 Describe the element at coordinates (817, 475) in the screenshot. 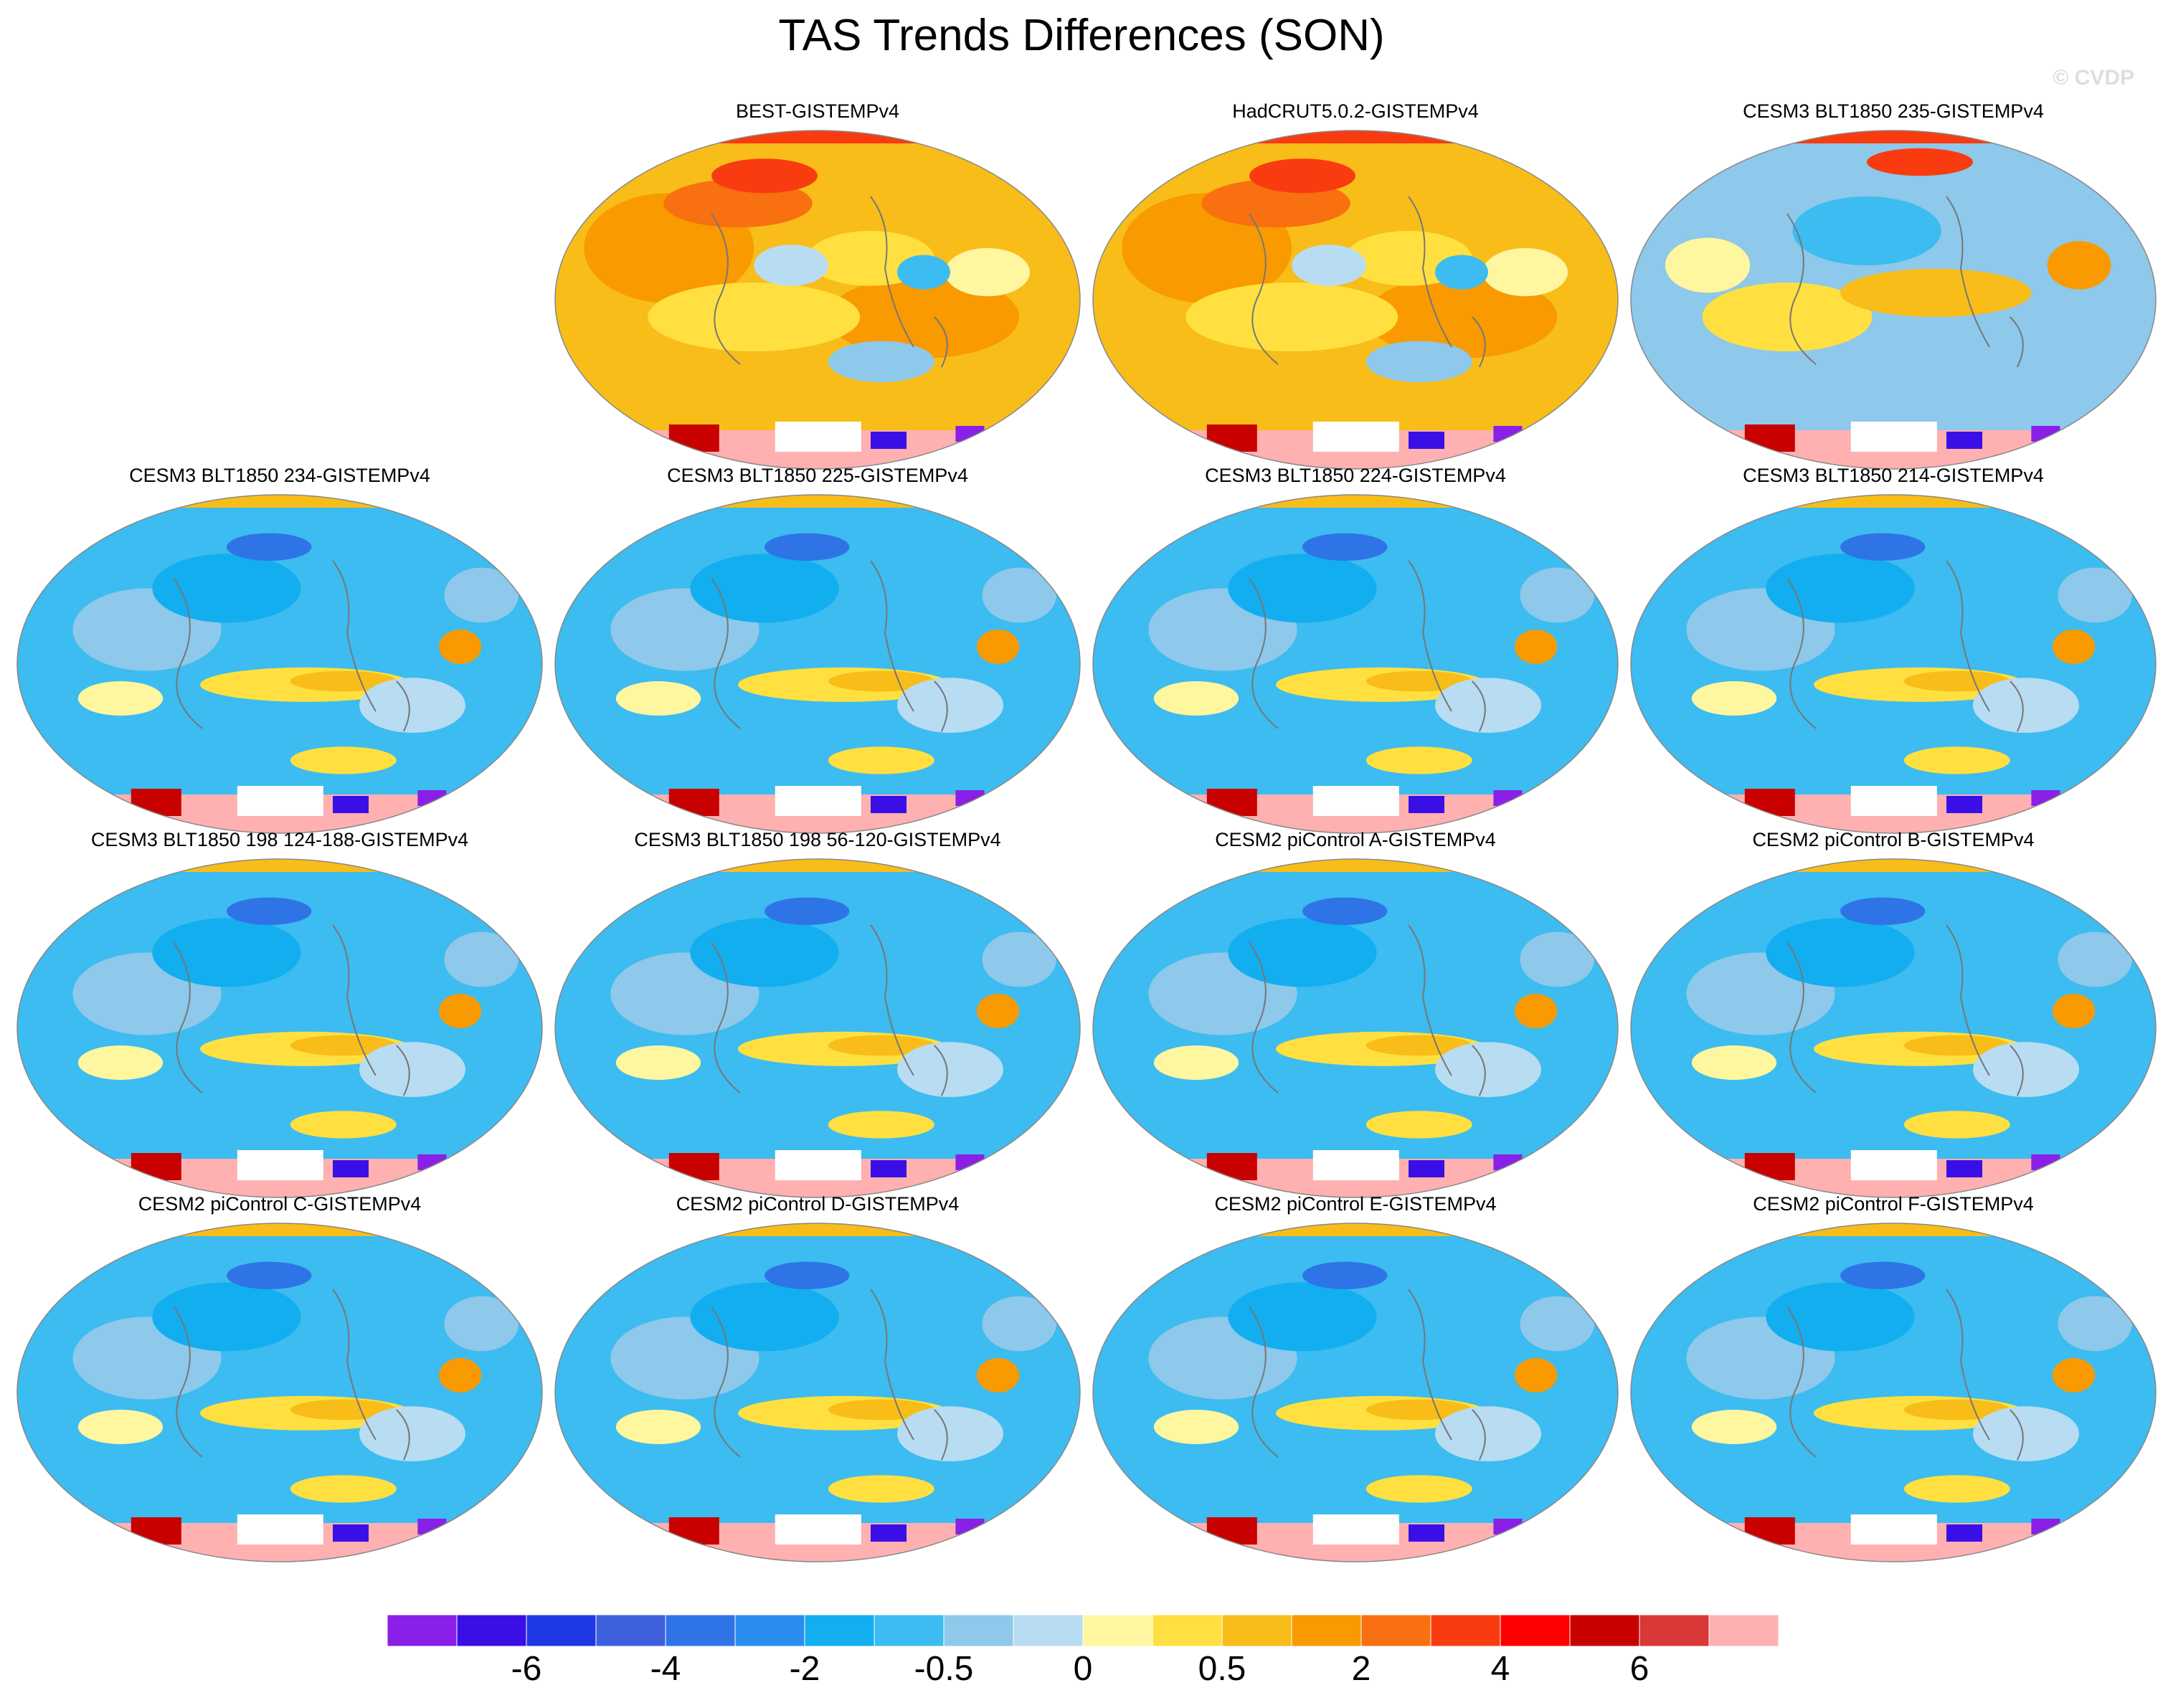

I see `panel-title: CESM3 BLT1850 225-GISTEMPv4` at that location.